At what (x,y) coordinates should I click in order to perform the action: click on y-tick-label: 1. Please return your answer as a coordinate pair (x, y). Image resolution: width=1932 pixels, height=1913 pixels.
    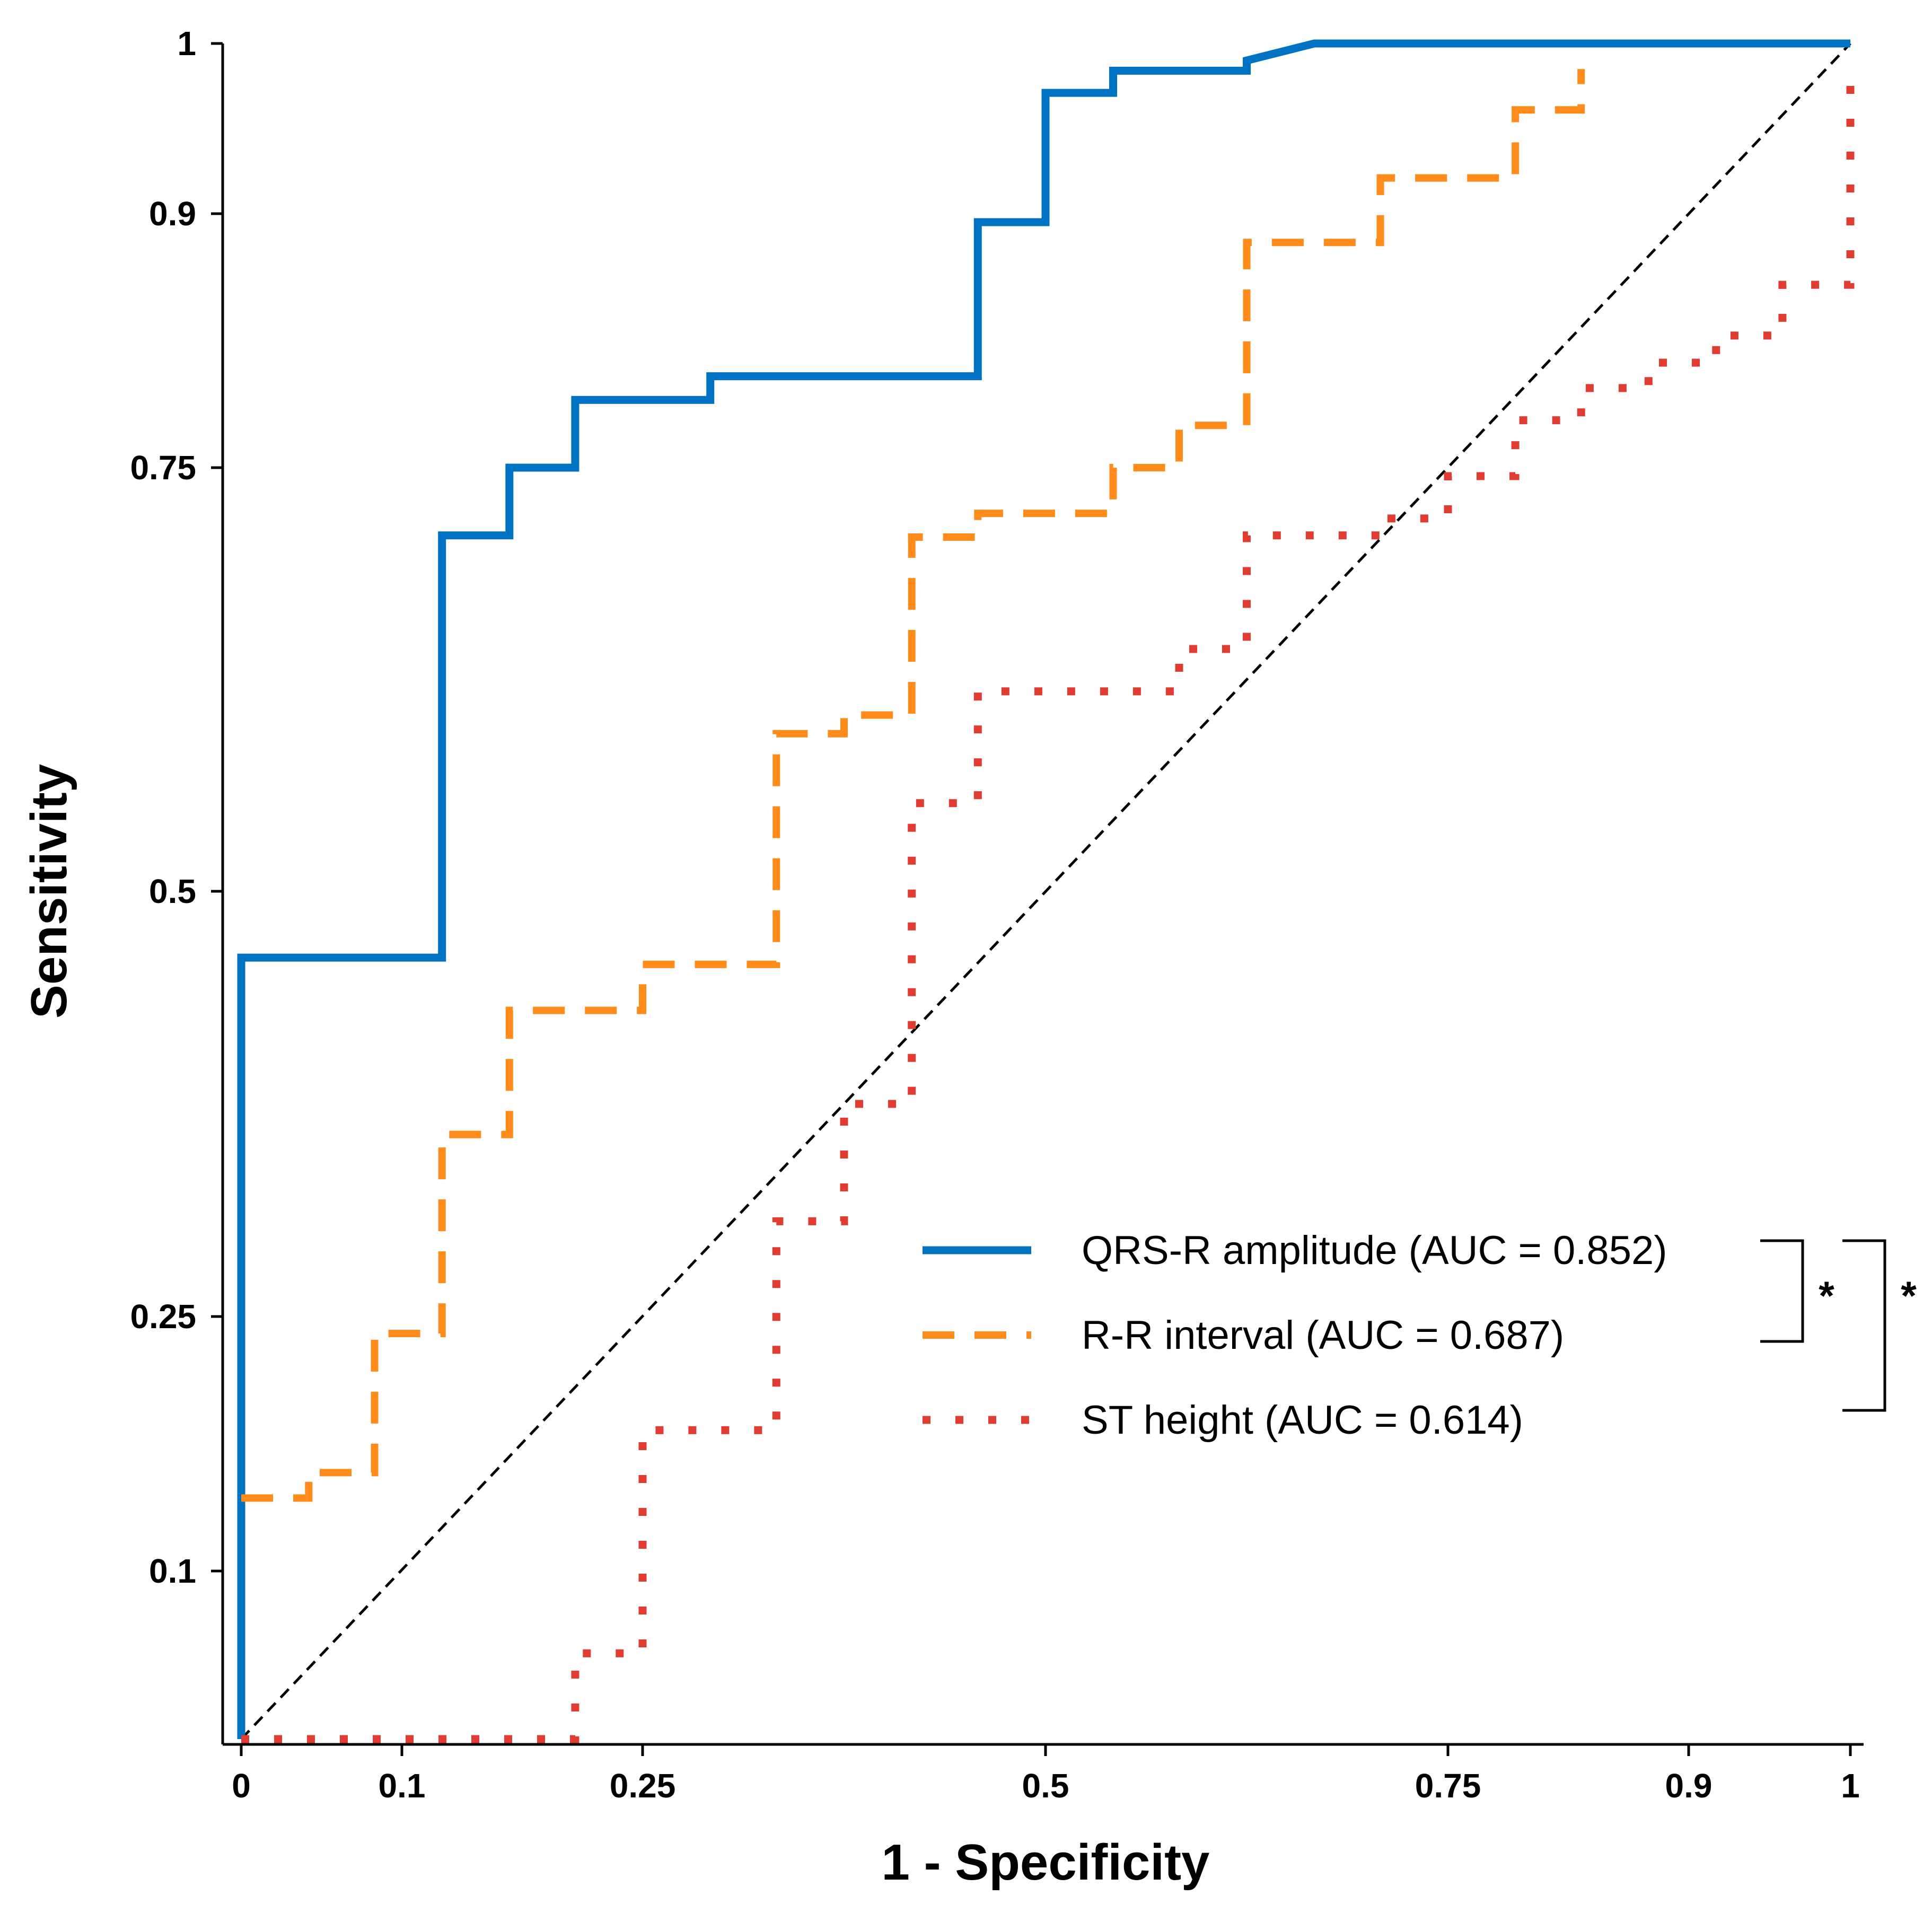
    Looking at the image, I should click on (186, 43).